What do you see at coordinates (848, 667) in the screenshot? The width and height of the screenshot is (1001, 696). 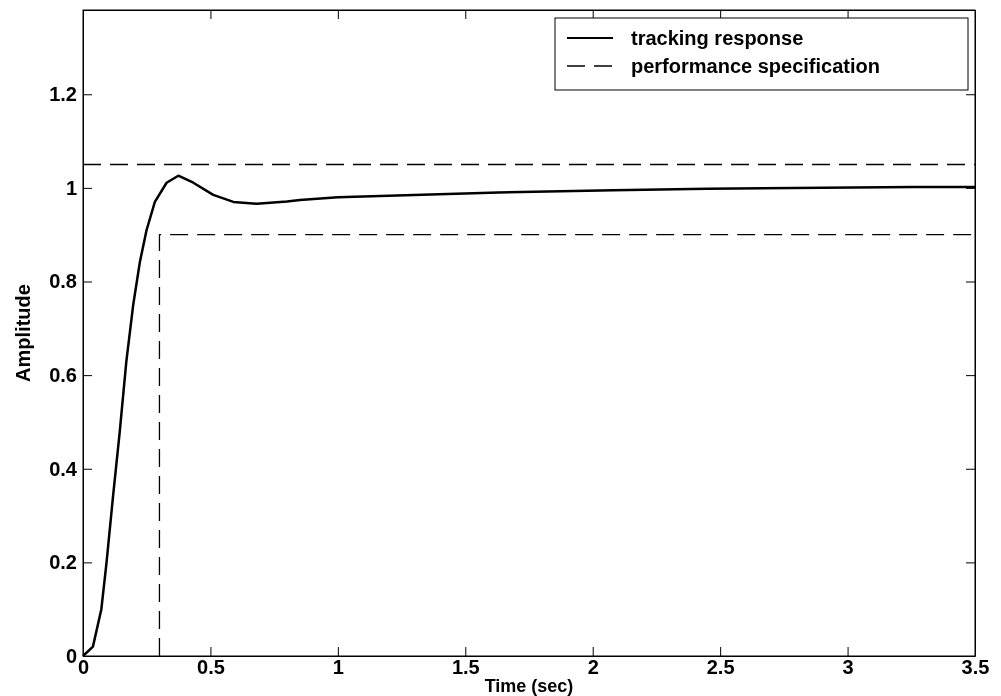 I see `x-tick-label: 3` at bounding box center [848, 667].